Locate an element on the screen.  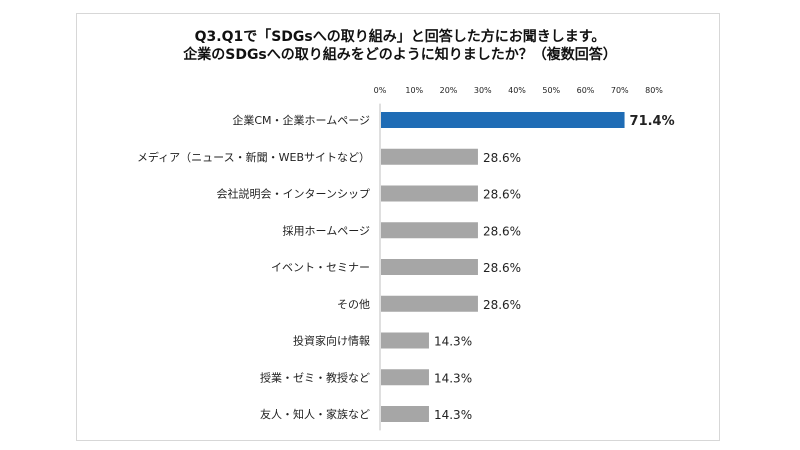
x-axis-ticks: 0% 10% 20% 30% 40% 50% 60% 70% 80% is located at coordinates (519, 90).